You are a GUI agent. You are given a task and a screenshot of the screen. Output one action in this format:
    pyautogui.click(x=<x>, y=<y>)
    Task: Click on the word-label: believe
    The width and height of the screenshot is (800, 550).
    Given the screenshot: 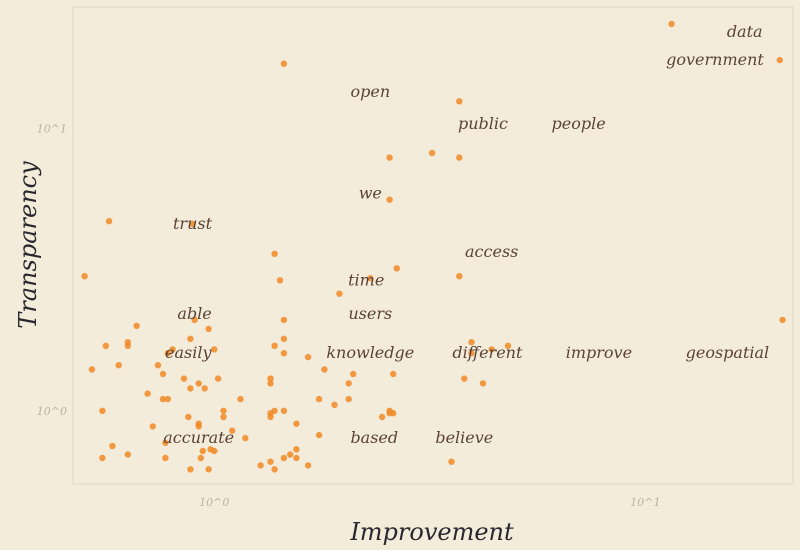 What is the action you would take?
    pyautogui.click(x=464, y=437)
    